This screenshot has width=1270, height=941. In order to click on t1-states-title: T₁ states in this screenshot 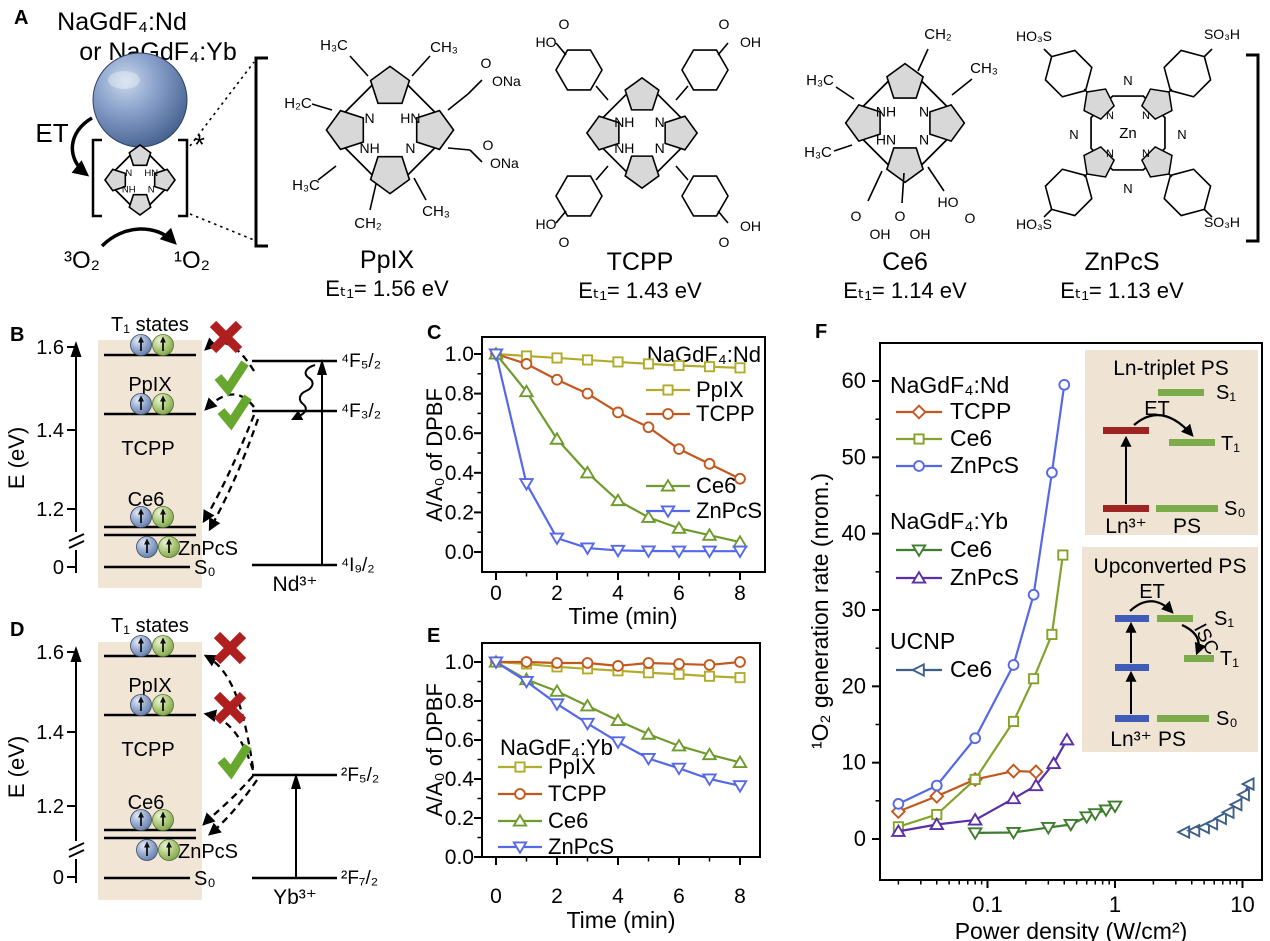, I will do `click(150, 325)`.